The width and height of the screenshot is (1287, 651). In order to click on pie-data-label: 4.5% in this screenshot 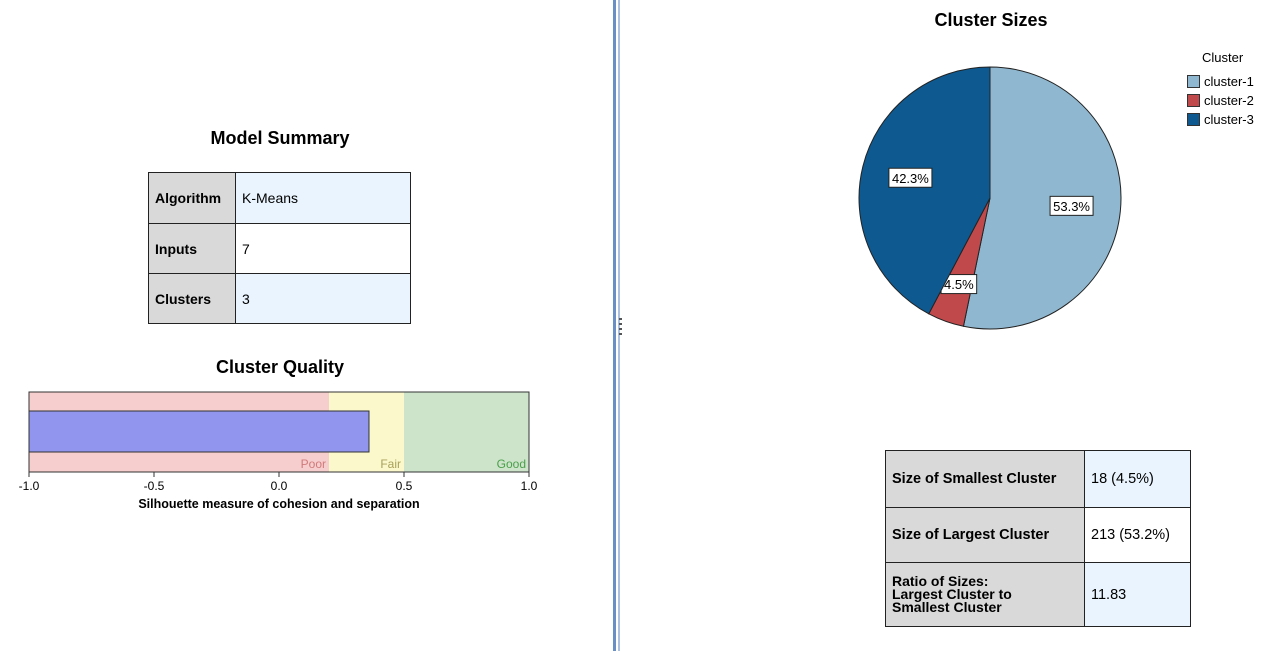, I will do `click(959, 284)`.